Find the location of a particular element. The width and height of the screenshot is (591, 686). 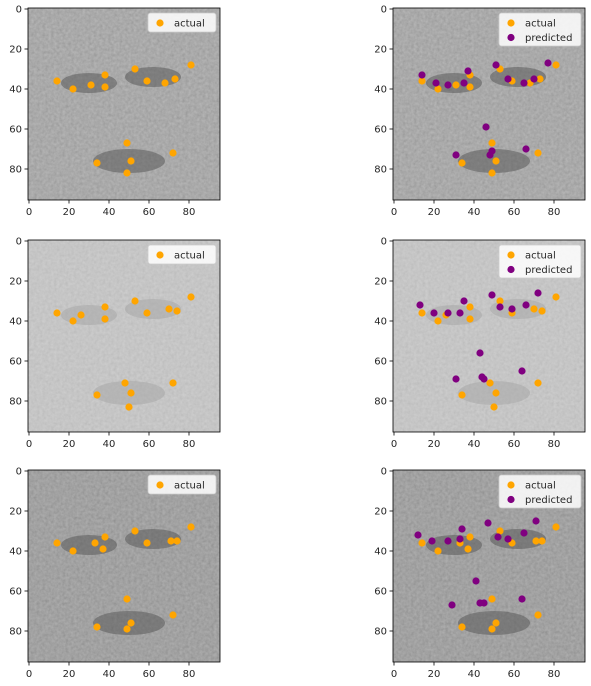

legend-label-actual: actual is located at coordinates (189, 486).